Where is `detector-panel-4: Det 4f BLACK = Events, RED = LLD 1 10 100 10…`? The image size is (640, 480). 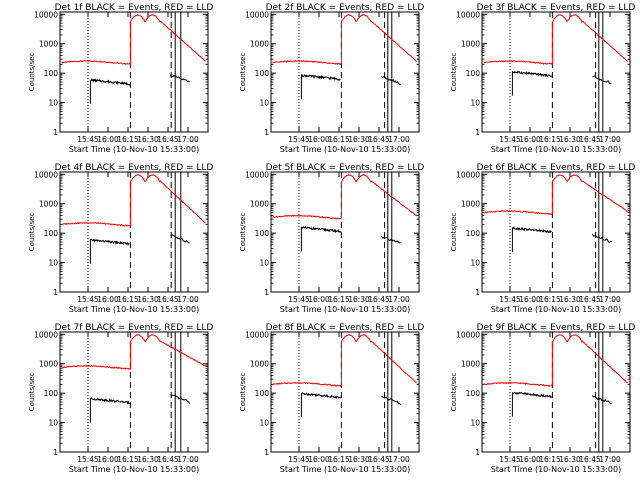
detector-panel-4: Det 4f BLACK = Events, RED = LLD 1 10 100 10… is located at coordinates (120, 238).